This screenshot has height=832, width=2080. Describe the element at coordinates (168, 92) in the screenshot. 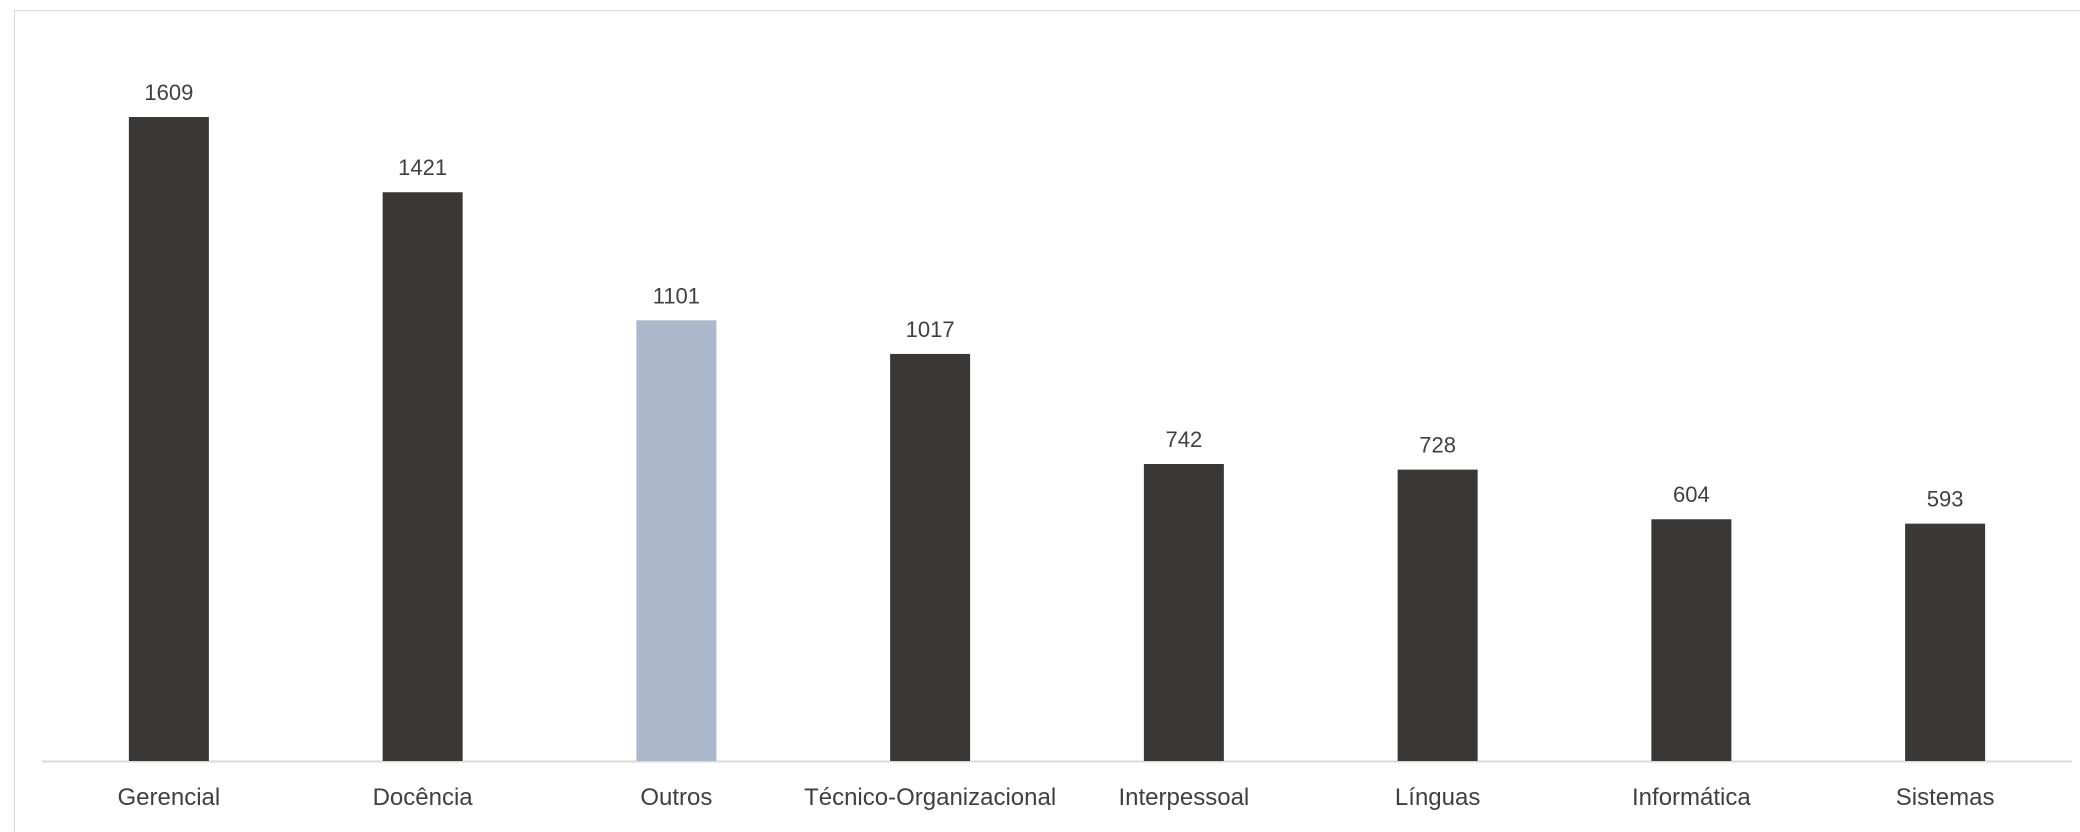

I see `value-label-0: 1609` at that location.